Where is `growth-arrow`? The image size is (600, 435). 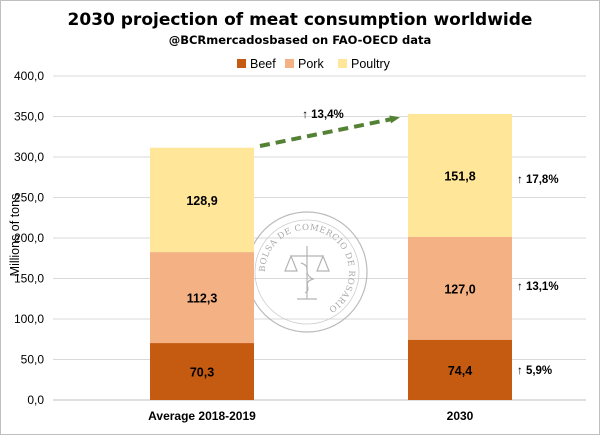
growth-arrow is located at coordinates (329, 131).